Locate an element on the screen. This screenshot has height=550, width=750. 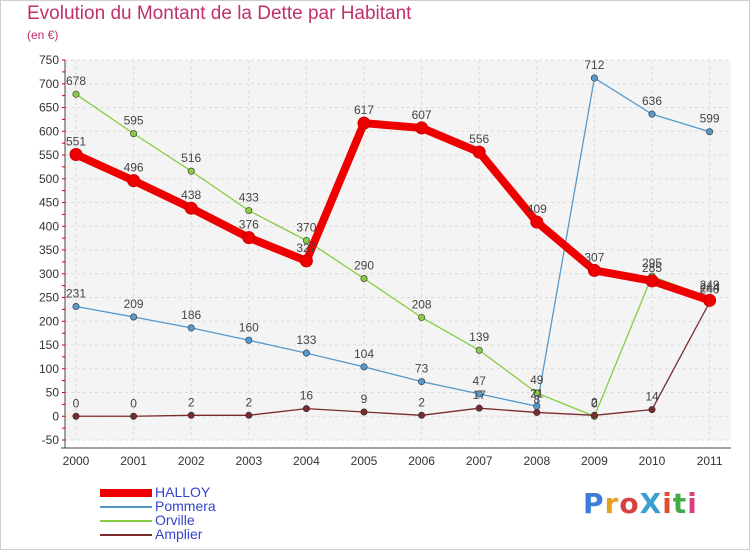
data-label: 104 is located at coordinates (364, 354).